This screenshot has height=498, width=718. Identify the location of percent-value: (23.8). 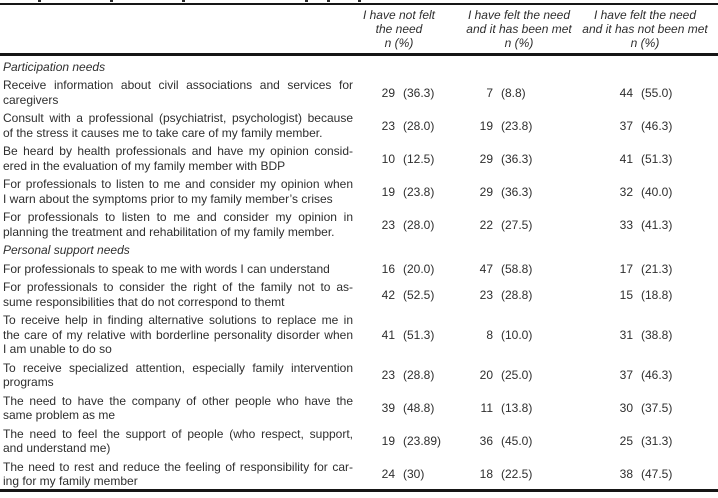
(517, 125).